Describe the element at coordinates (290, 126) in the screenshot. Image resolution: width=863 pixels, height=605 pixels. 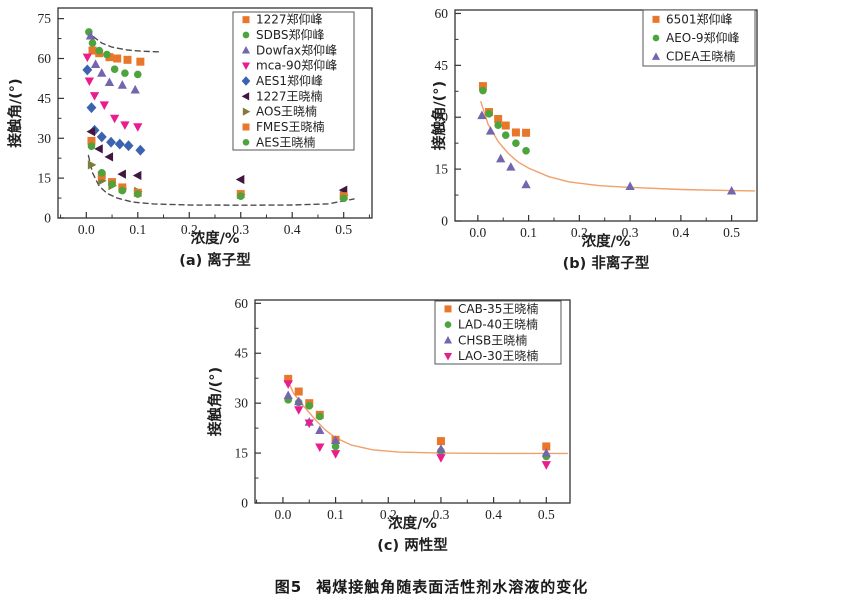
I see `legend-label: FMES王晓楠` at that location.